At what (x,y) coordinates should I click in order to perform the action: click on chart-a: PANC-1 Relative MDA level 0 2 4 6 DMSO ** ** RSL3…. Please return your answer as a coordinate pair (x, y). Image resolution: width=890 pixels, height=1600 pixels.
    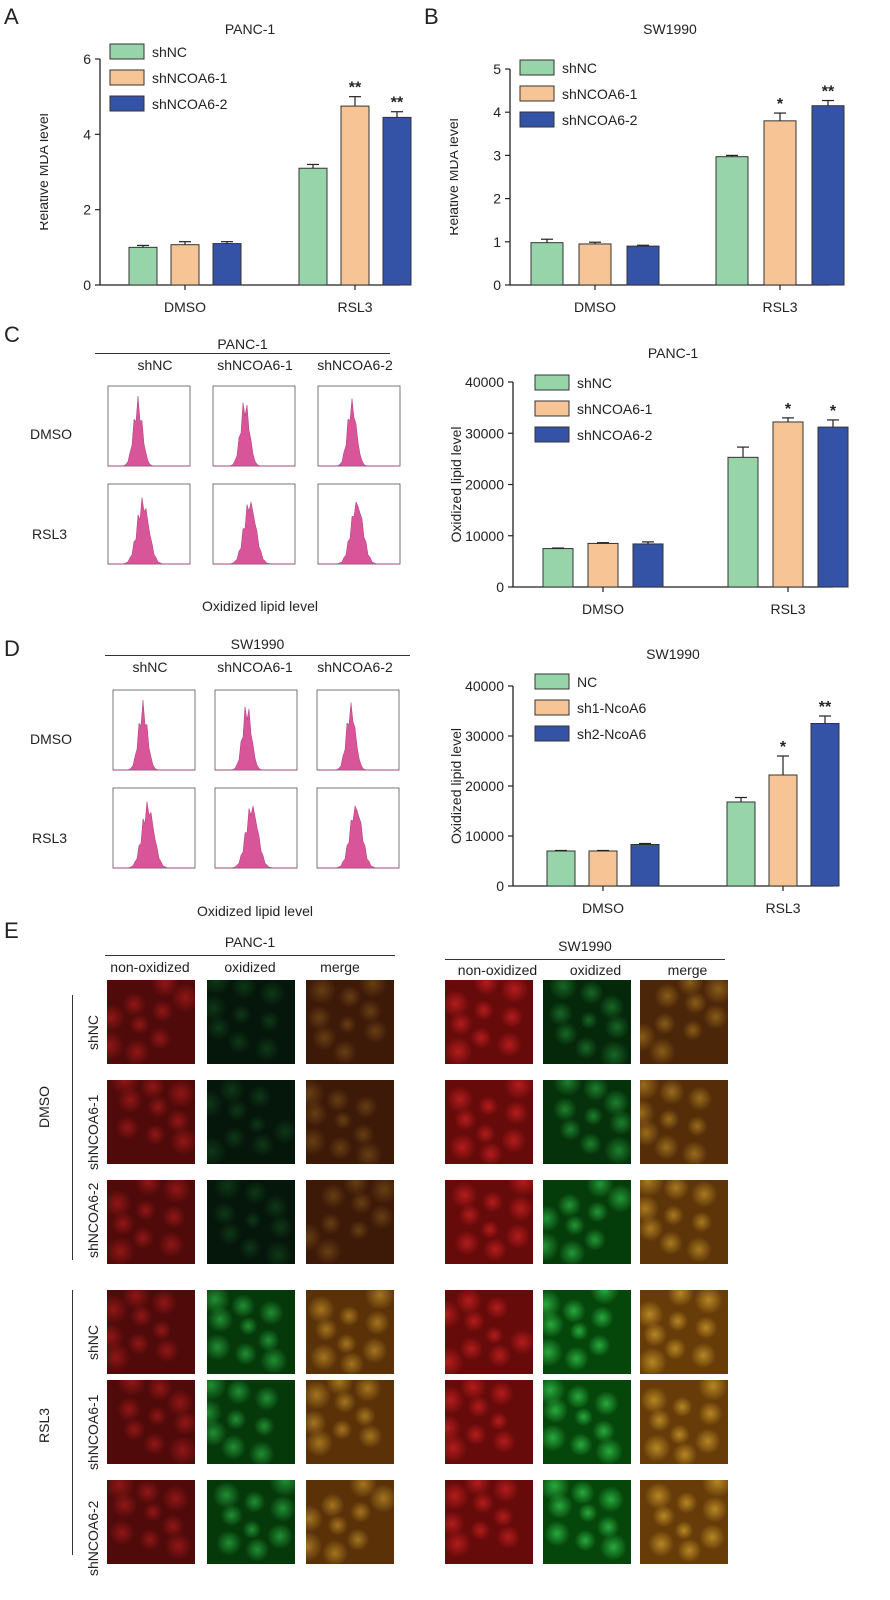
    Looking at the image, I should click on (226, 168).